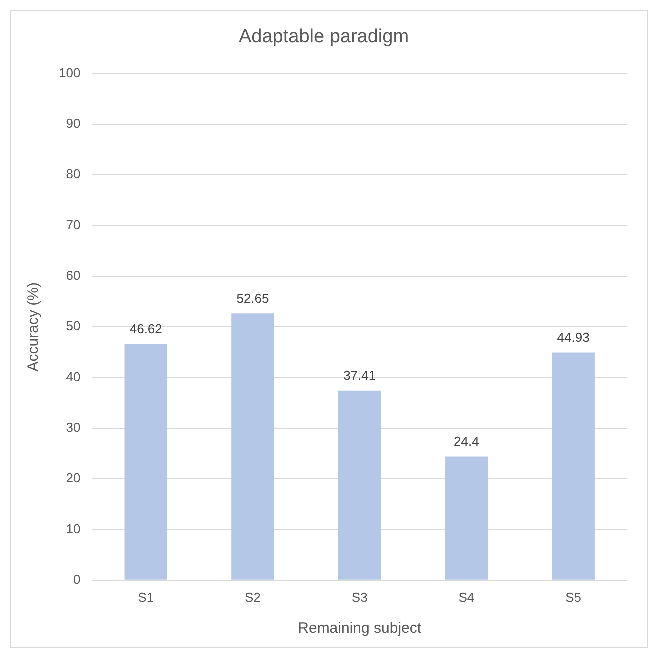  What do you see at coordinates (73, 326) in the screenshot?
I see `y-tick-label: 50` at bounding box center [73, 326].